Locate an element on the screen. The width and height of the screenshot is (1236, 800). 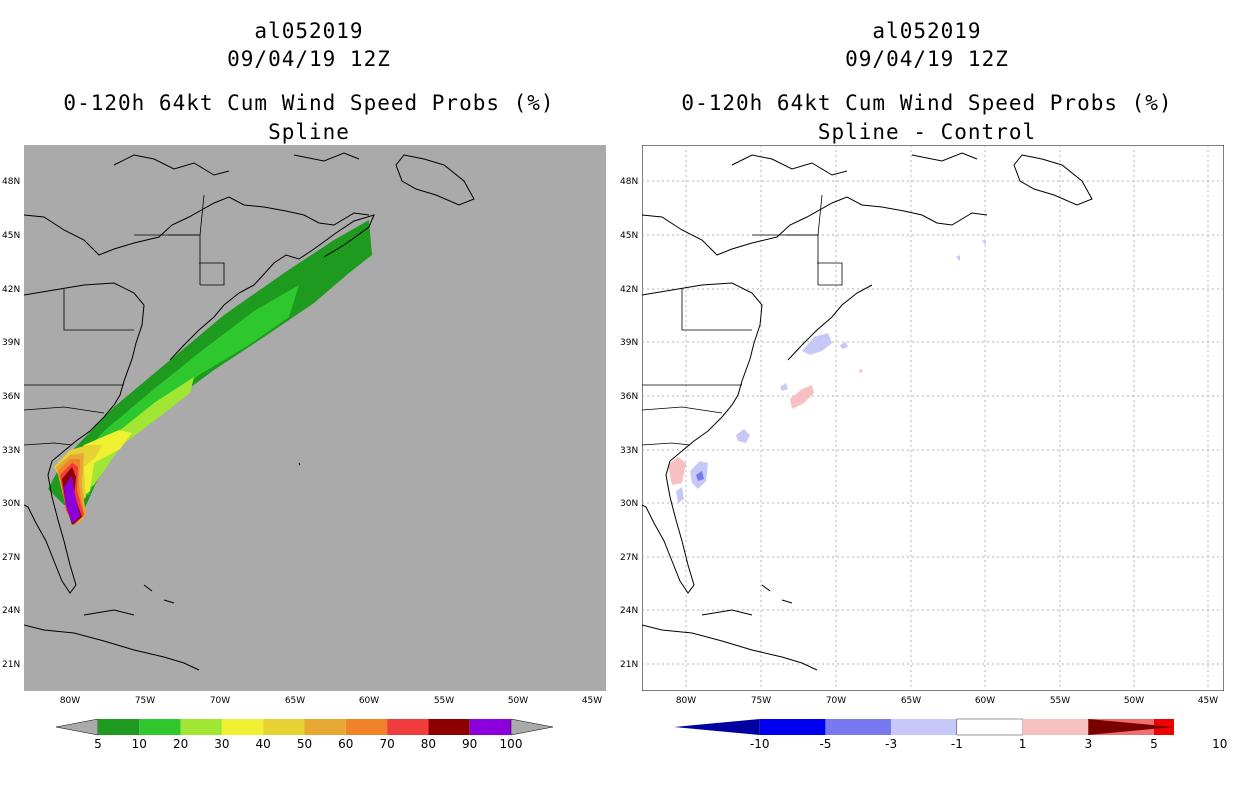
left-storm-id: al052019 is located at coordinates (309, 31).